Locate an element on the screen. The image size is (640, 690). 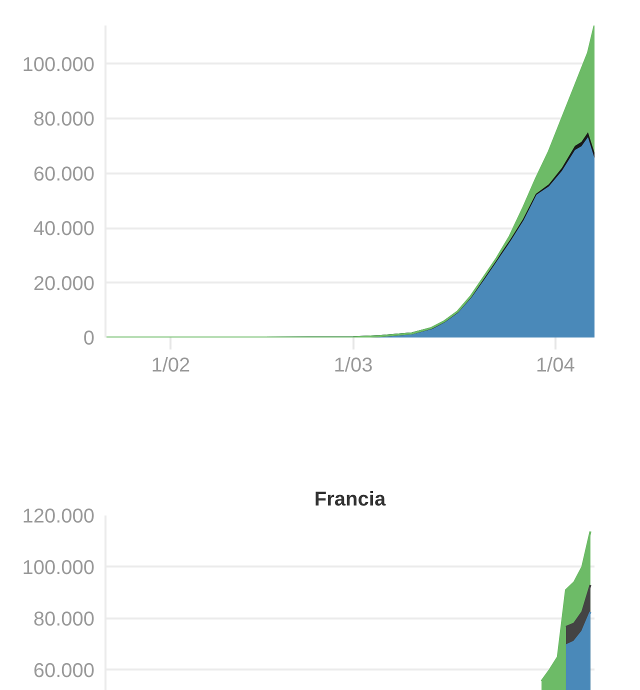
x-tick-label: 1/03 is located at coordinates (353, 365).